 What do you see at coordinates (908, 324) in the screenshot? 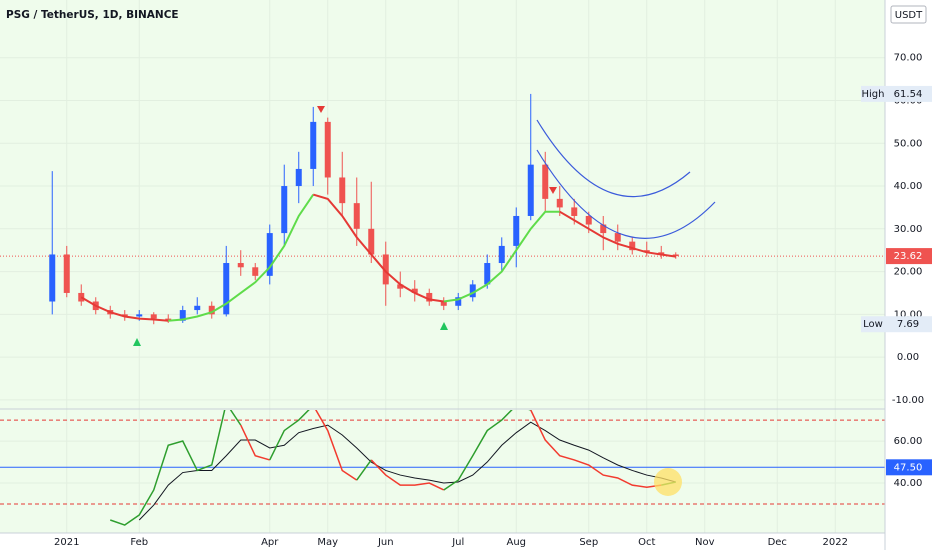
I see `extreme-value: 7.69` at bounding box center [908, 324].